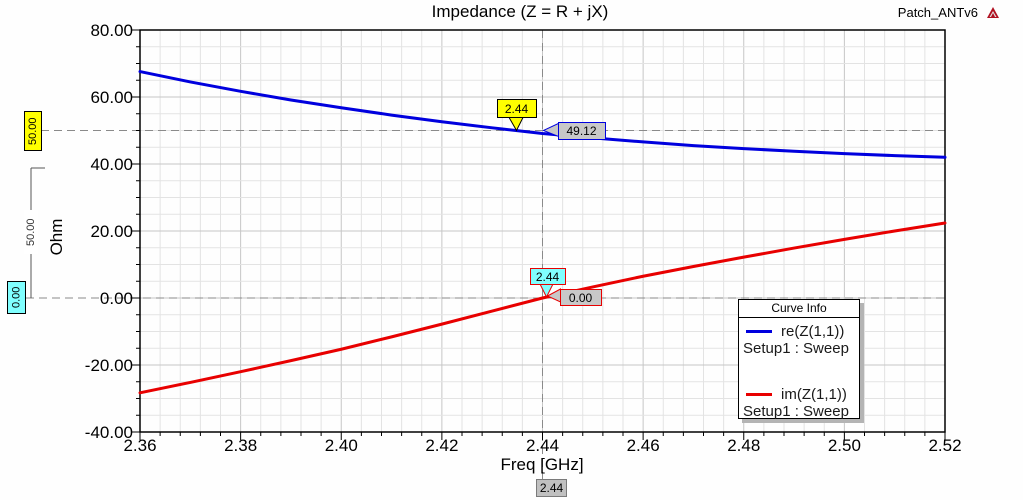 The height and width of the screenshot is (500, 1023). Describe the element at coordinates (116, 298) in the screenshot. I see `y-tick-label: 0.00` at that location.